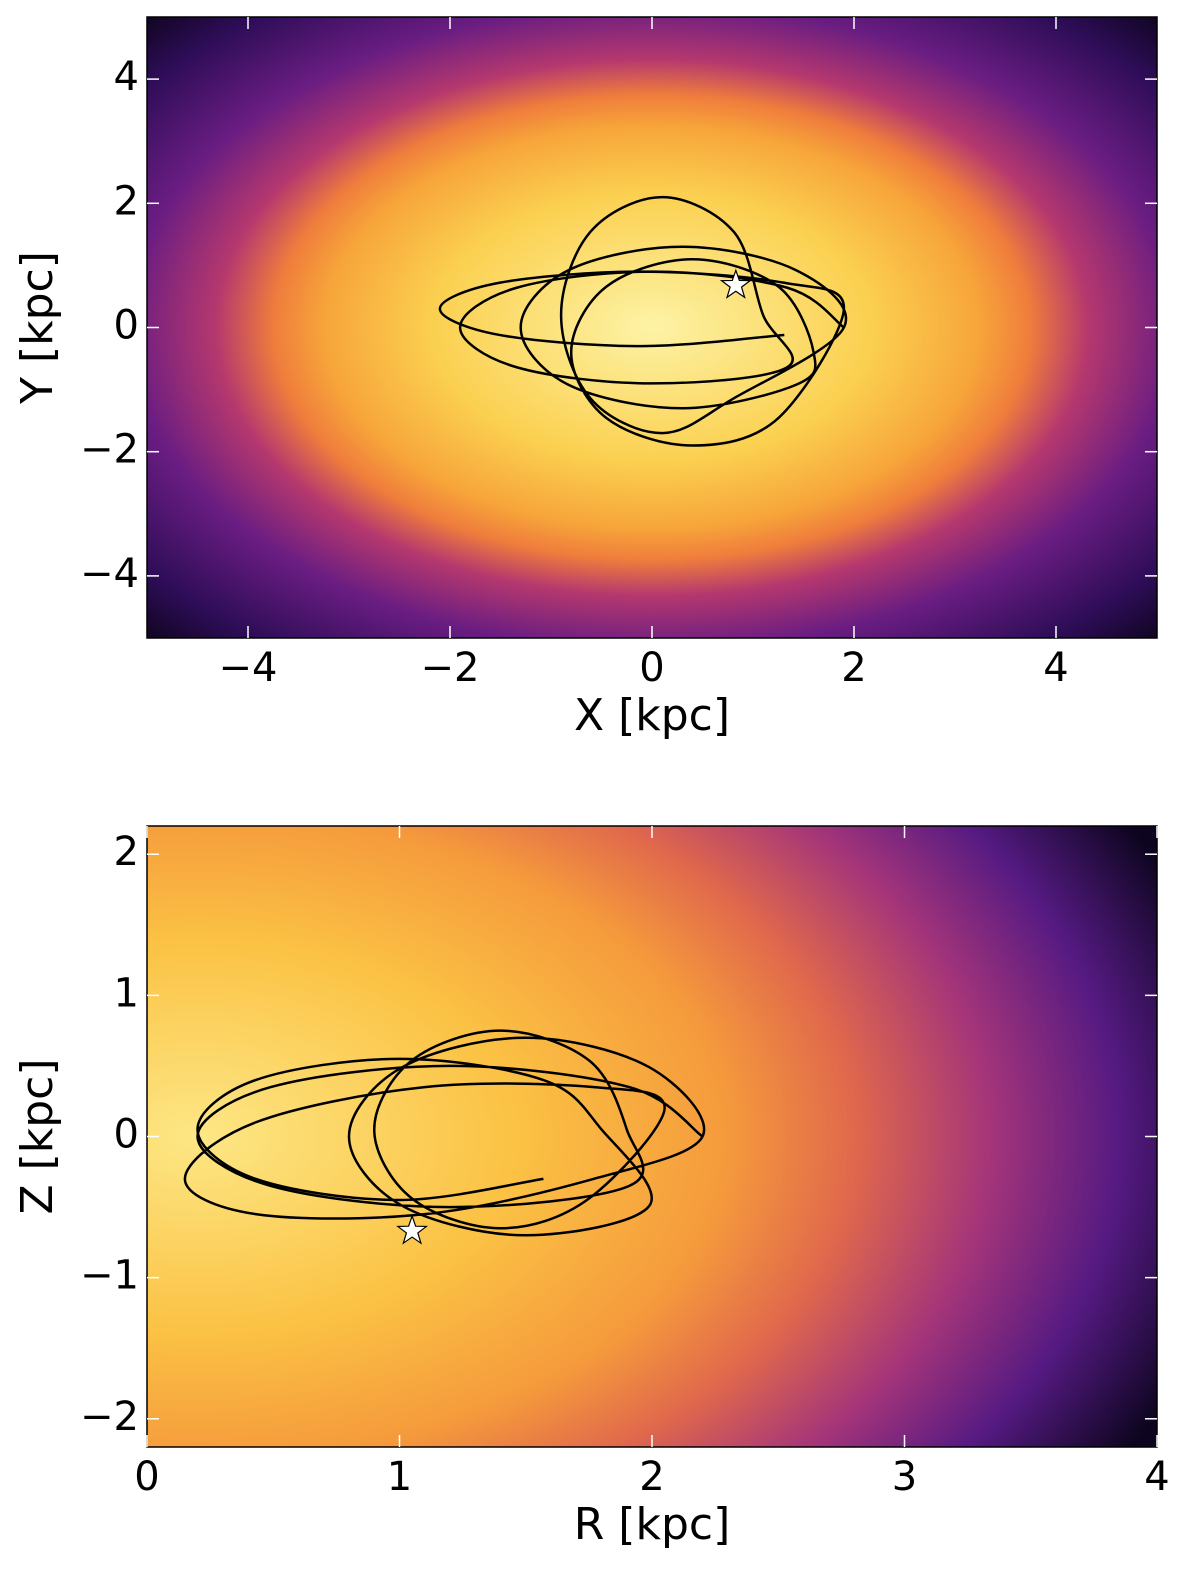 Image resolution: width=1200 pixels, height=1594 pixels. What do you see at coordinates (109, 574) in the screenshot?
I see `y-tick-label: −4` at bounding box center [109, 574].